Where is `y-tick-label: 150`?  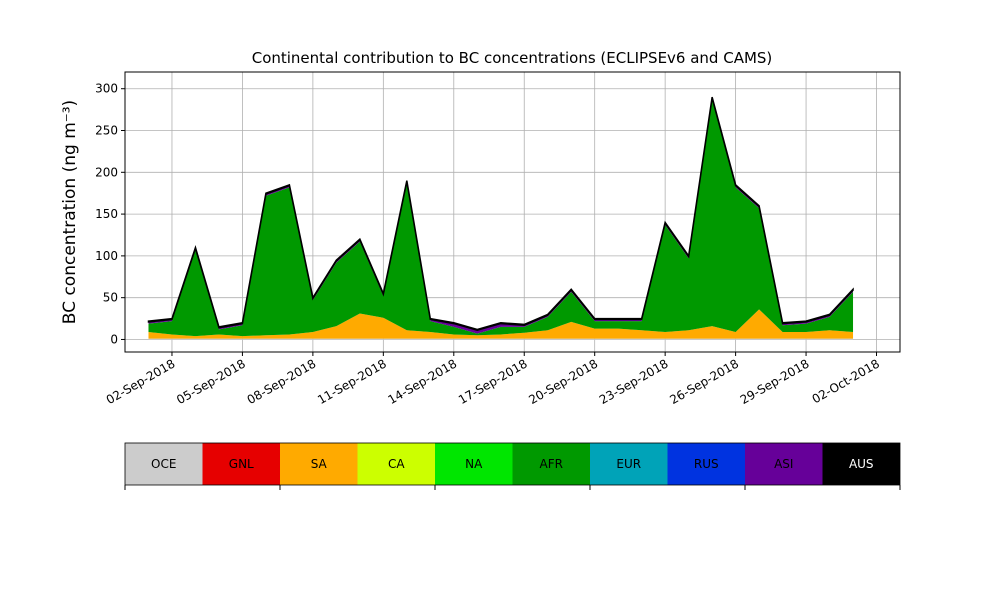
y-tick-label: 150 is located at coordinates (106, 214).